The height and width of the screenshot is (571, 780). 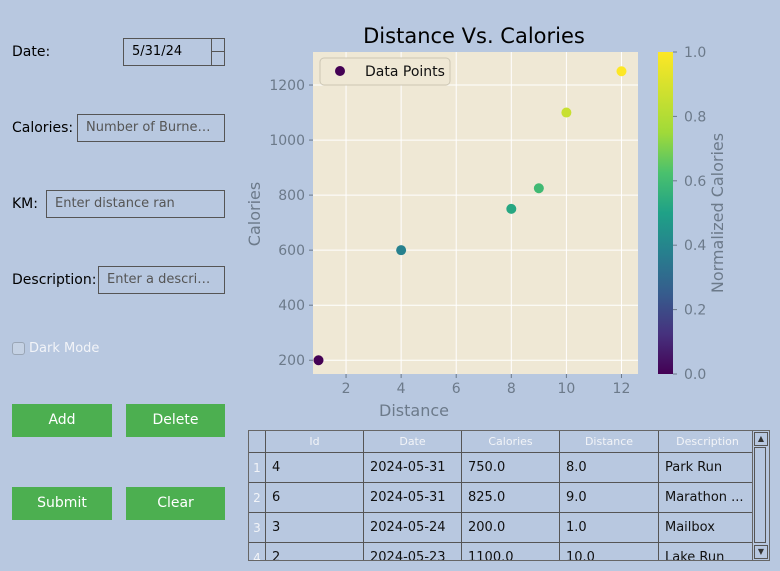 I want to click on cell-calories: 825.0, so click(x=510, y=497).